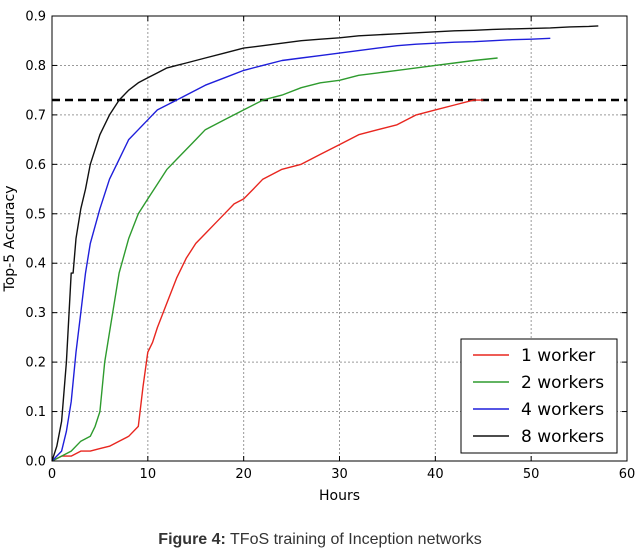 The height and width of the screenshot is (556, 640). I want to click on legend-label: 1 worker, so click(558, 356).